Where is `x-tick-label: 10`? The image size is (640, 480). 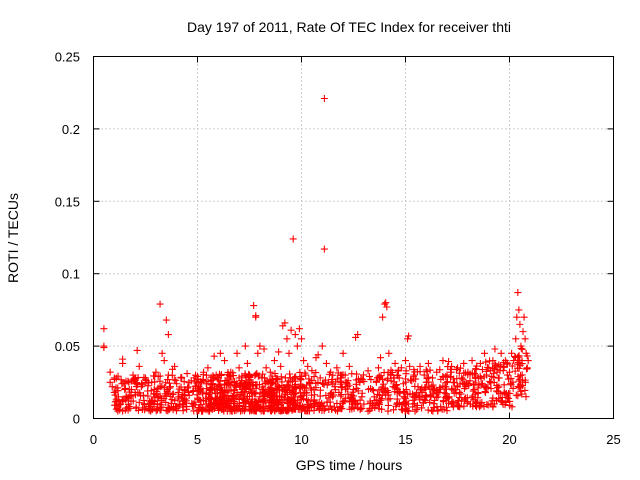 x-tick-label: 10 is located at coordinates (301, 439).